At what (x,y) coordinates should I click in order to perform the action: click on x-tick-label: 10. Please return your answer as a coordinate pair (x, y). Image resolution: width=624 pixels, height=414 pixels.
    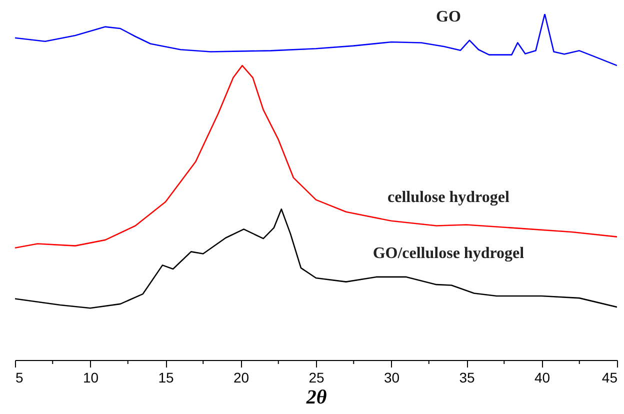
    Looking at the image, I should click on (90, 378).